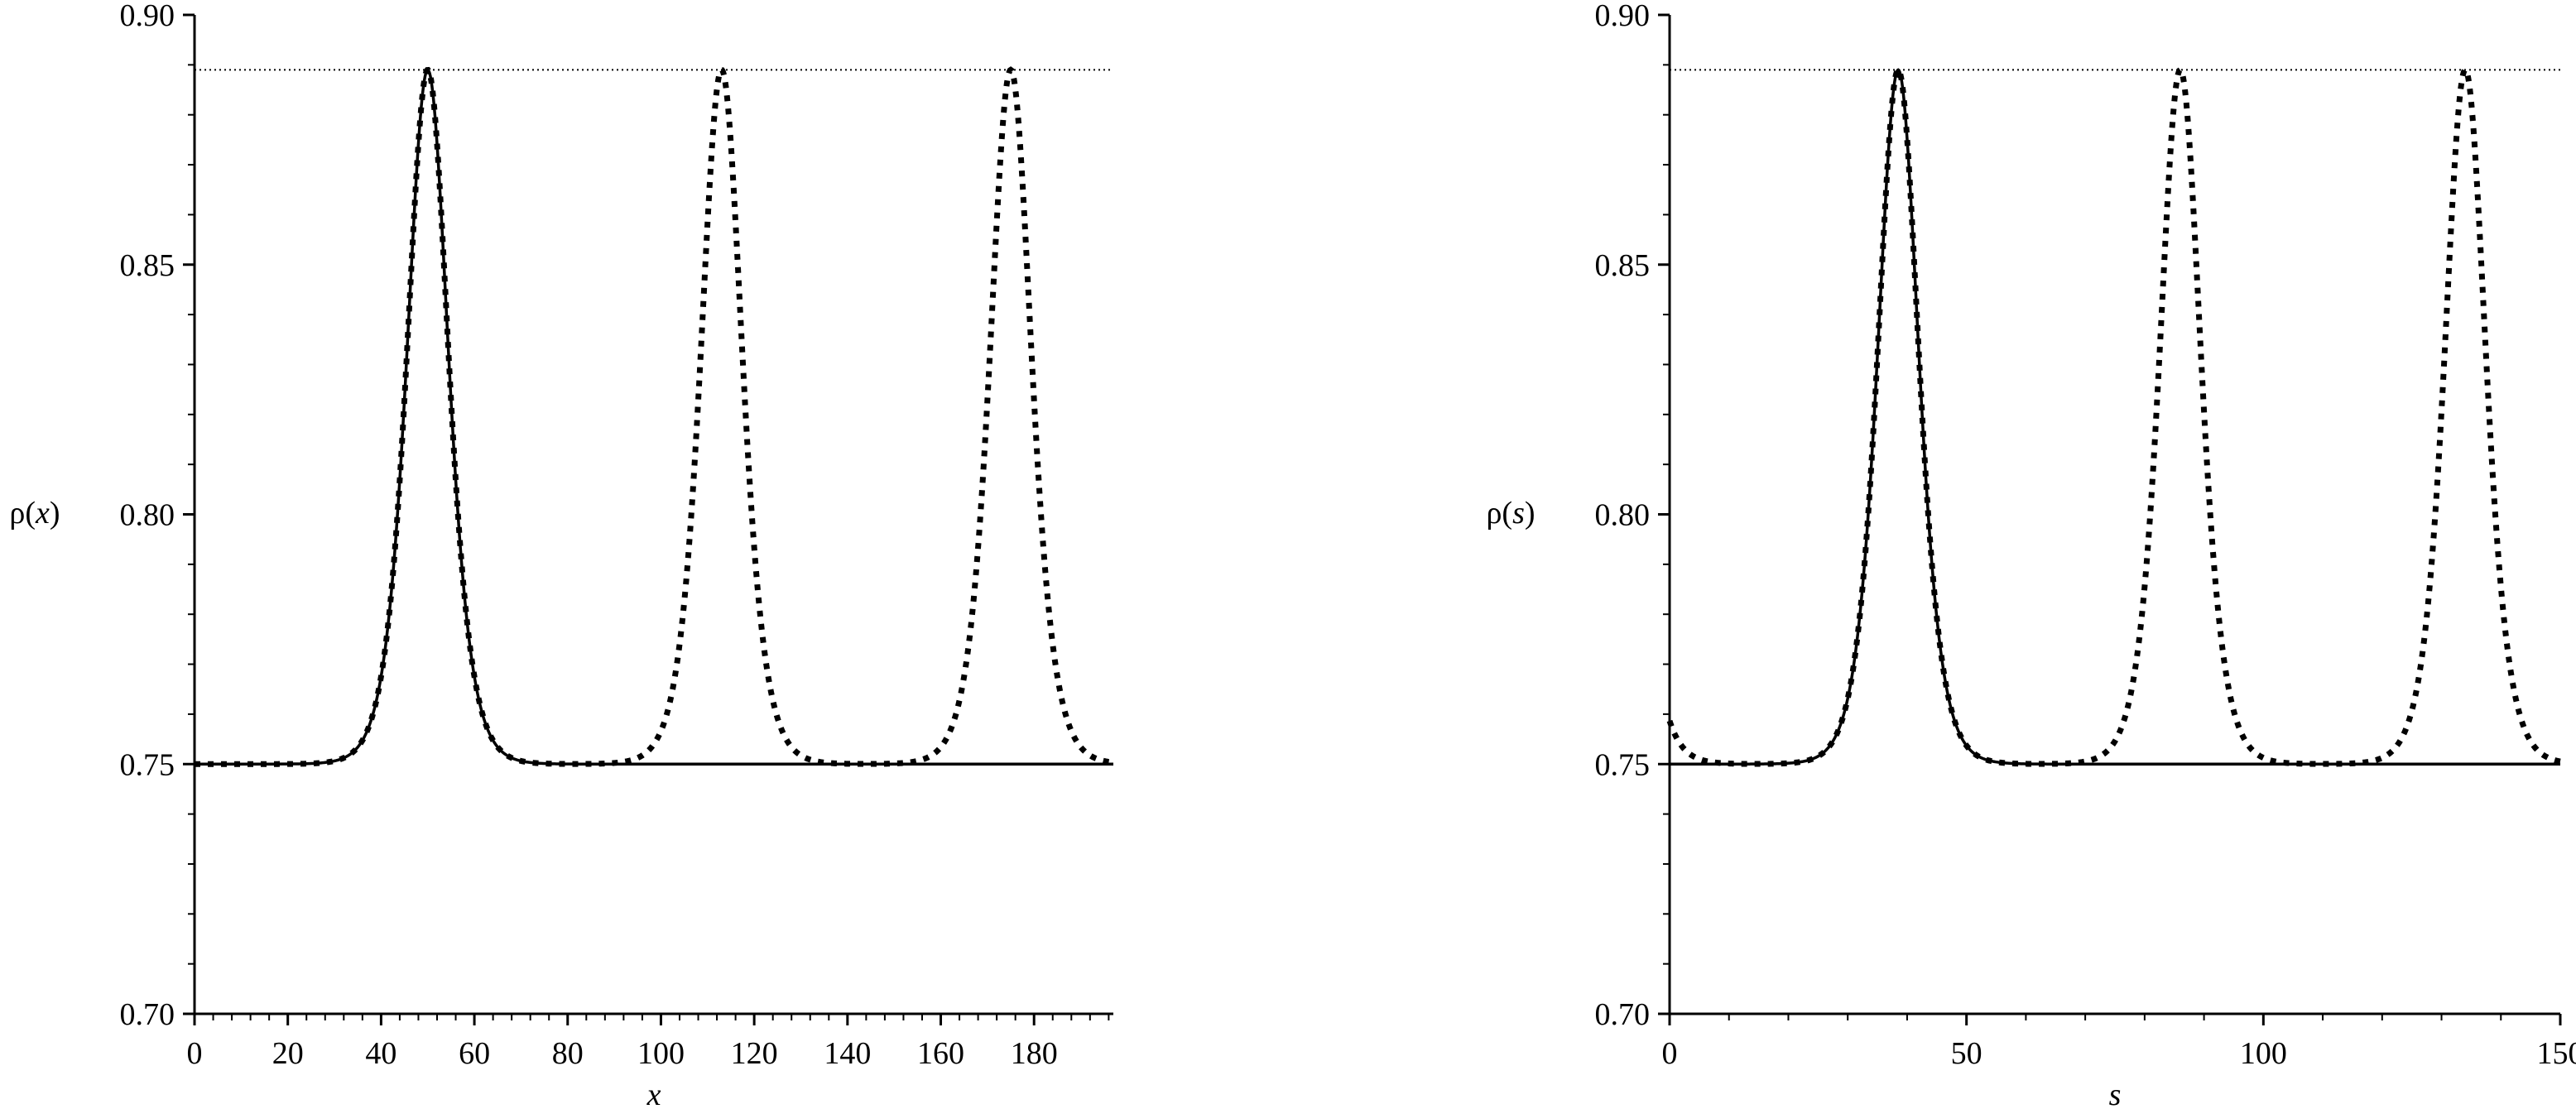 The image size is (2576, 1109). Describe the element at coordinates (1034, 1053) in the screenshot. I see `x-tick-label: 180` at that location.